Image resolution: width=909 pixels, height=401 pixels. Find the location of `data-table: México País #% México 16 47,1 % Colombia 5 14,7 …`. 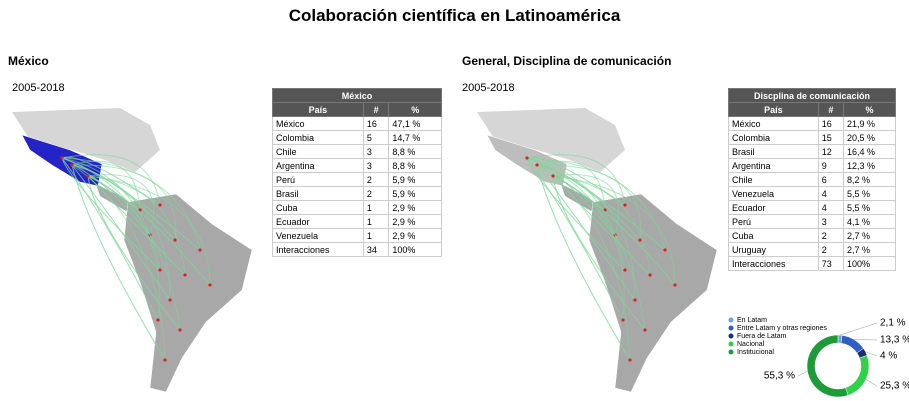

data-table: México País #% México 16 47,1 % Colombia 5 14,7 … is located at coordinates (357, 172).